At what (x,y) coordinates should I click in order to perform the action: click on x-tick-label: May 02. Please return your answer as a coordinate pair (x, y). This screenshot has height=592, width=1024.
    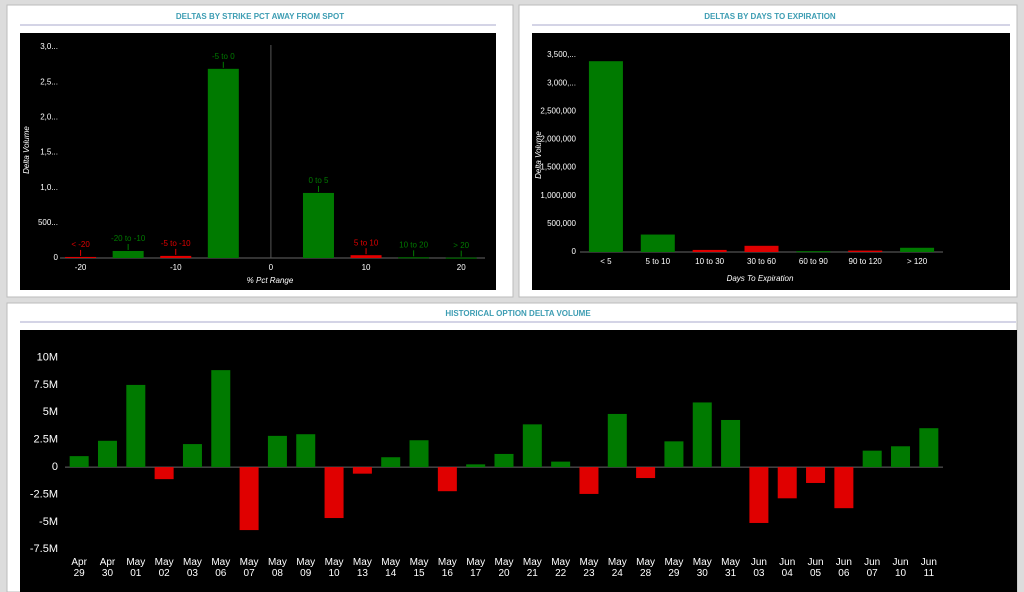
    Looking at the image, I should click on (164, 568).